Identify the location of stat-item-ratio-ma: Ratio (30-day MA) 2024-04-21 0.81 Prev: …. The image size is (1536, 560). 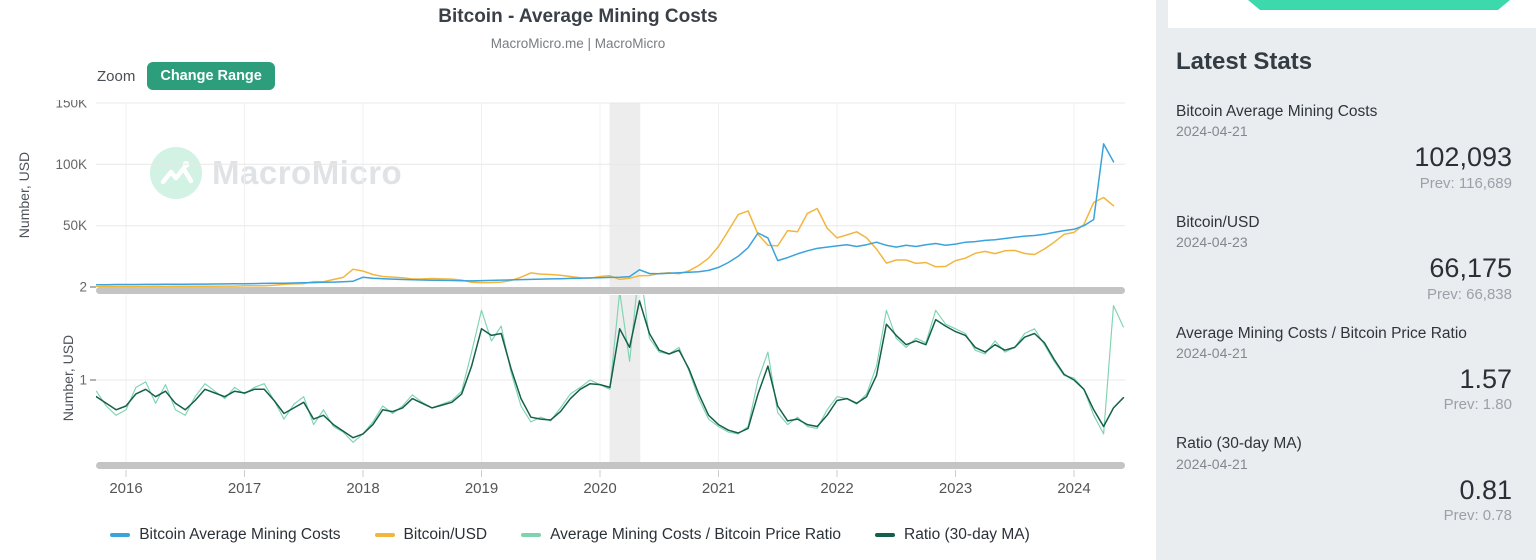
(1344, 480).